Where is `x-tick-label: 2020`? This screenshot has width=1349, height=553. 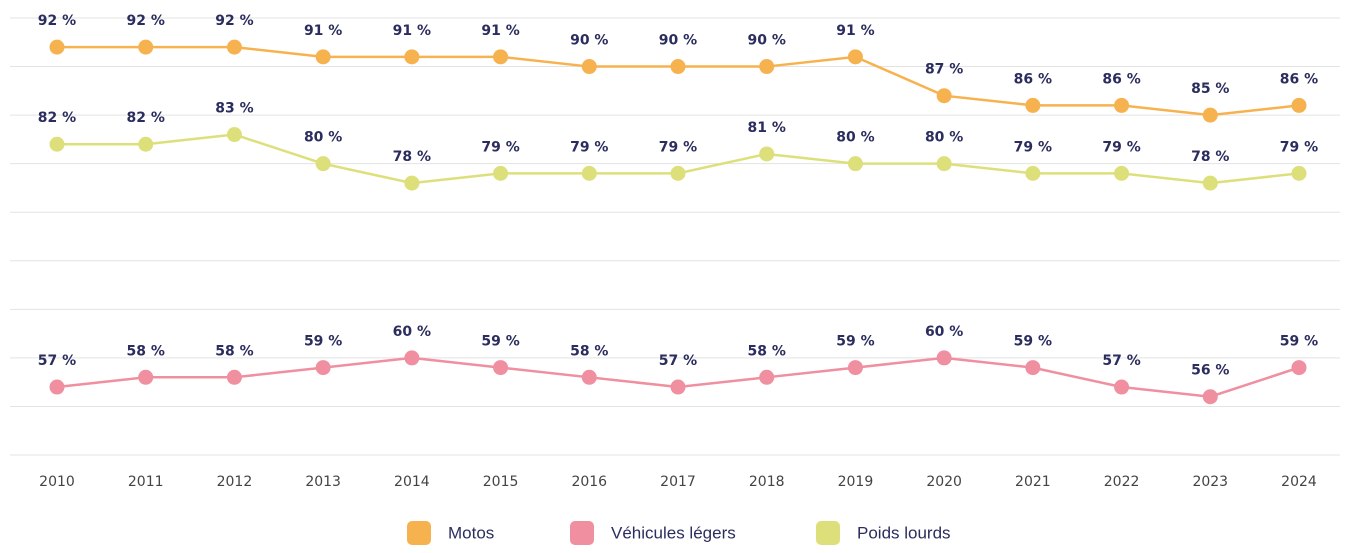
x-tick-label: 2020 is located at coordinates (944, 482).